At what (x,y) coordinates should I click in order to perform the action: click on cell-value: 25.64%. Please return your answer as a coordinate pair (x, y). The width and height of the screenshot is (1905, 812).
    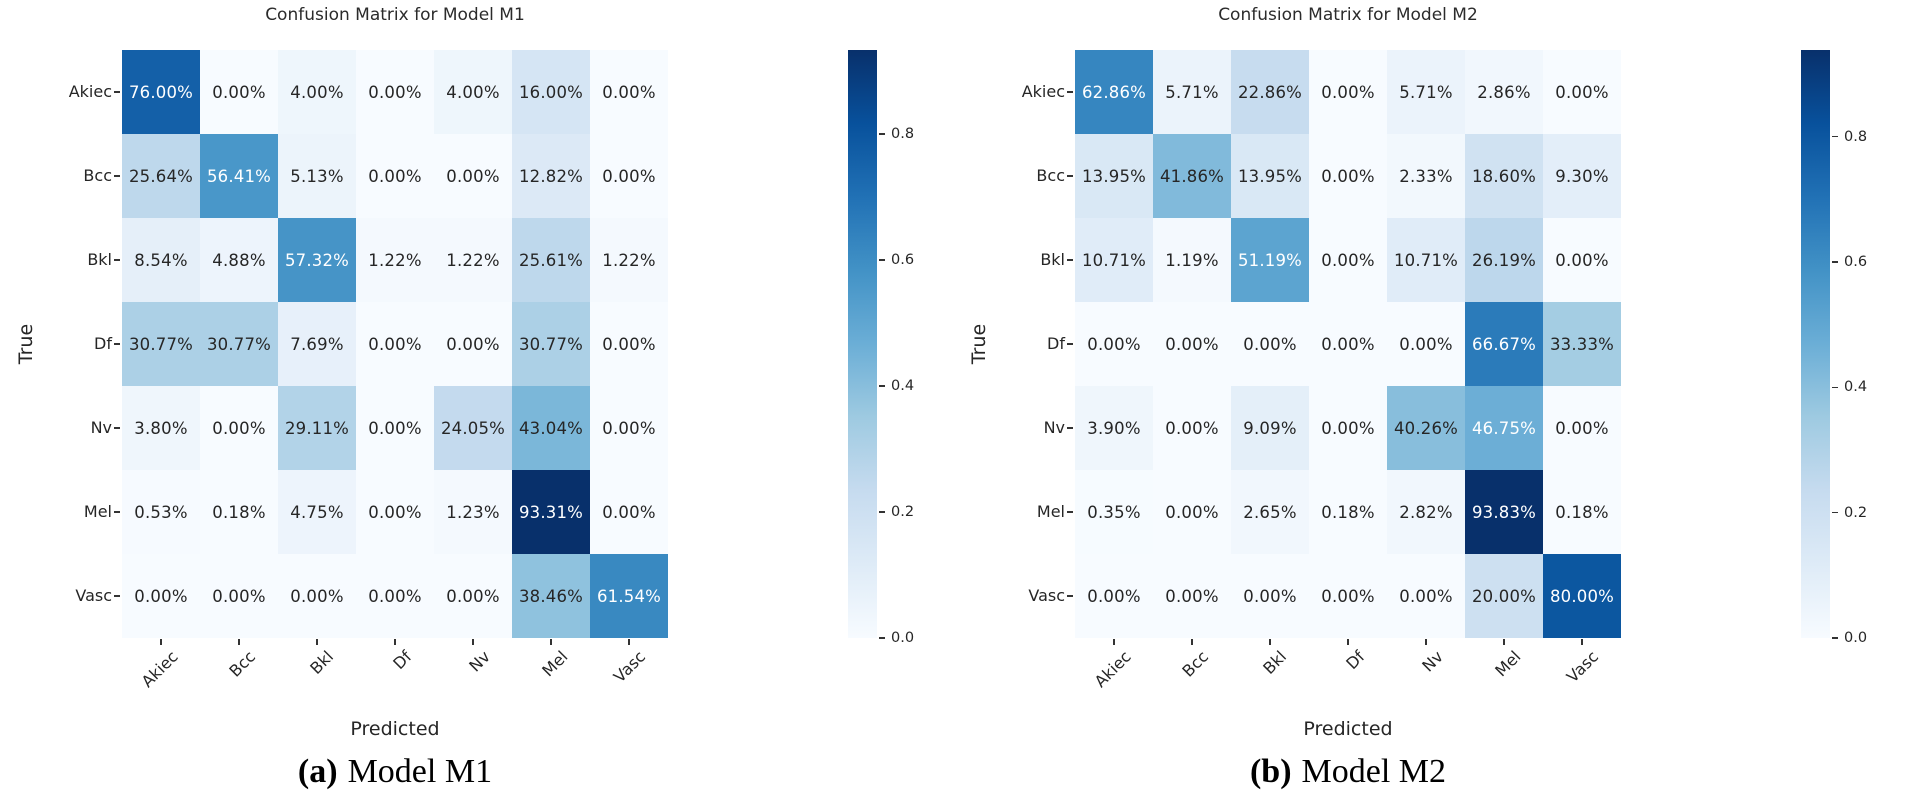
    Looking at the image, I should click on (161, 176).